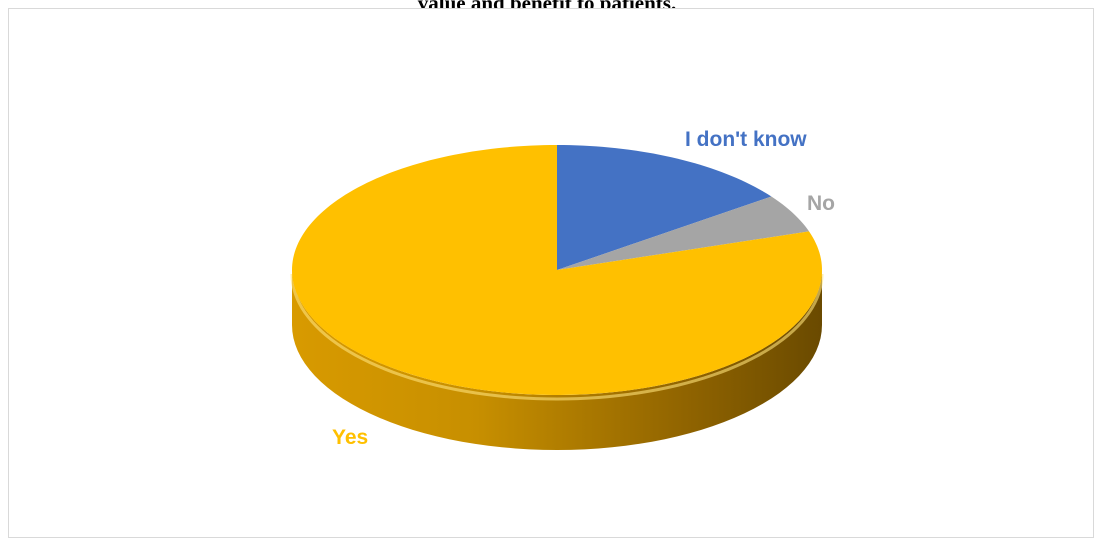  I want to click on slice-label-yes: Yes, so click(350, 437).